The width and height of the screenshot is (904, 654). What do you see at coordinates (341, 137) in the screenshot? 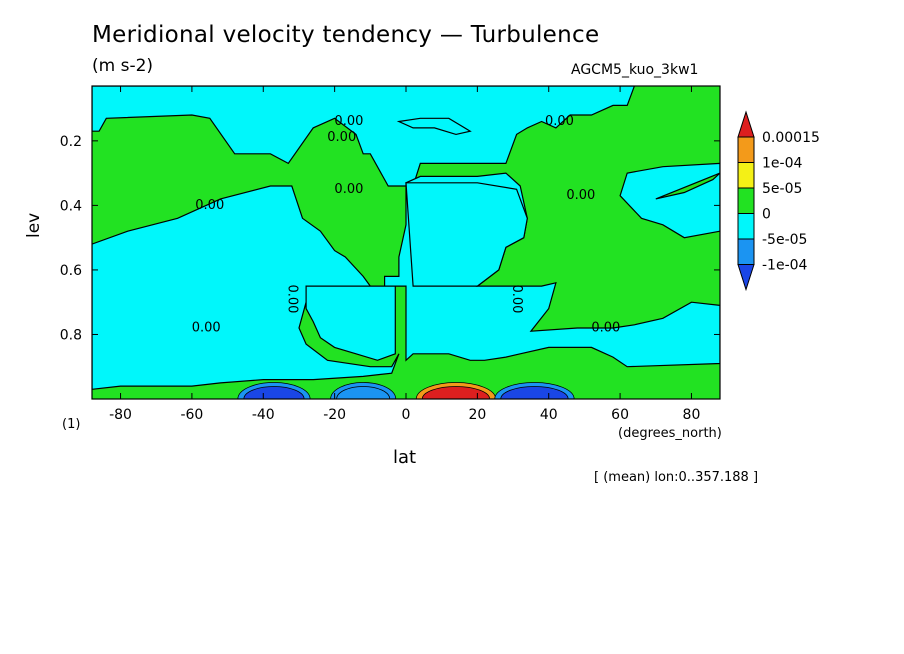
I see `contour-label-1: 0.00` at bounding box center [341, 137].